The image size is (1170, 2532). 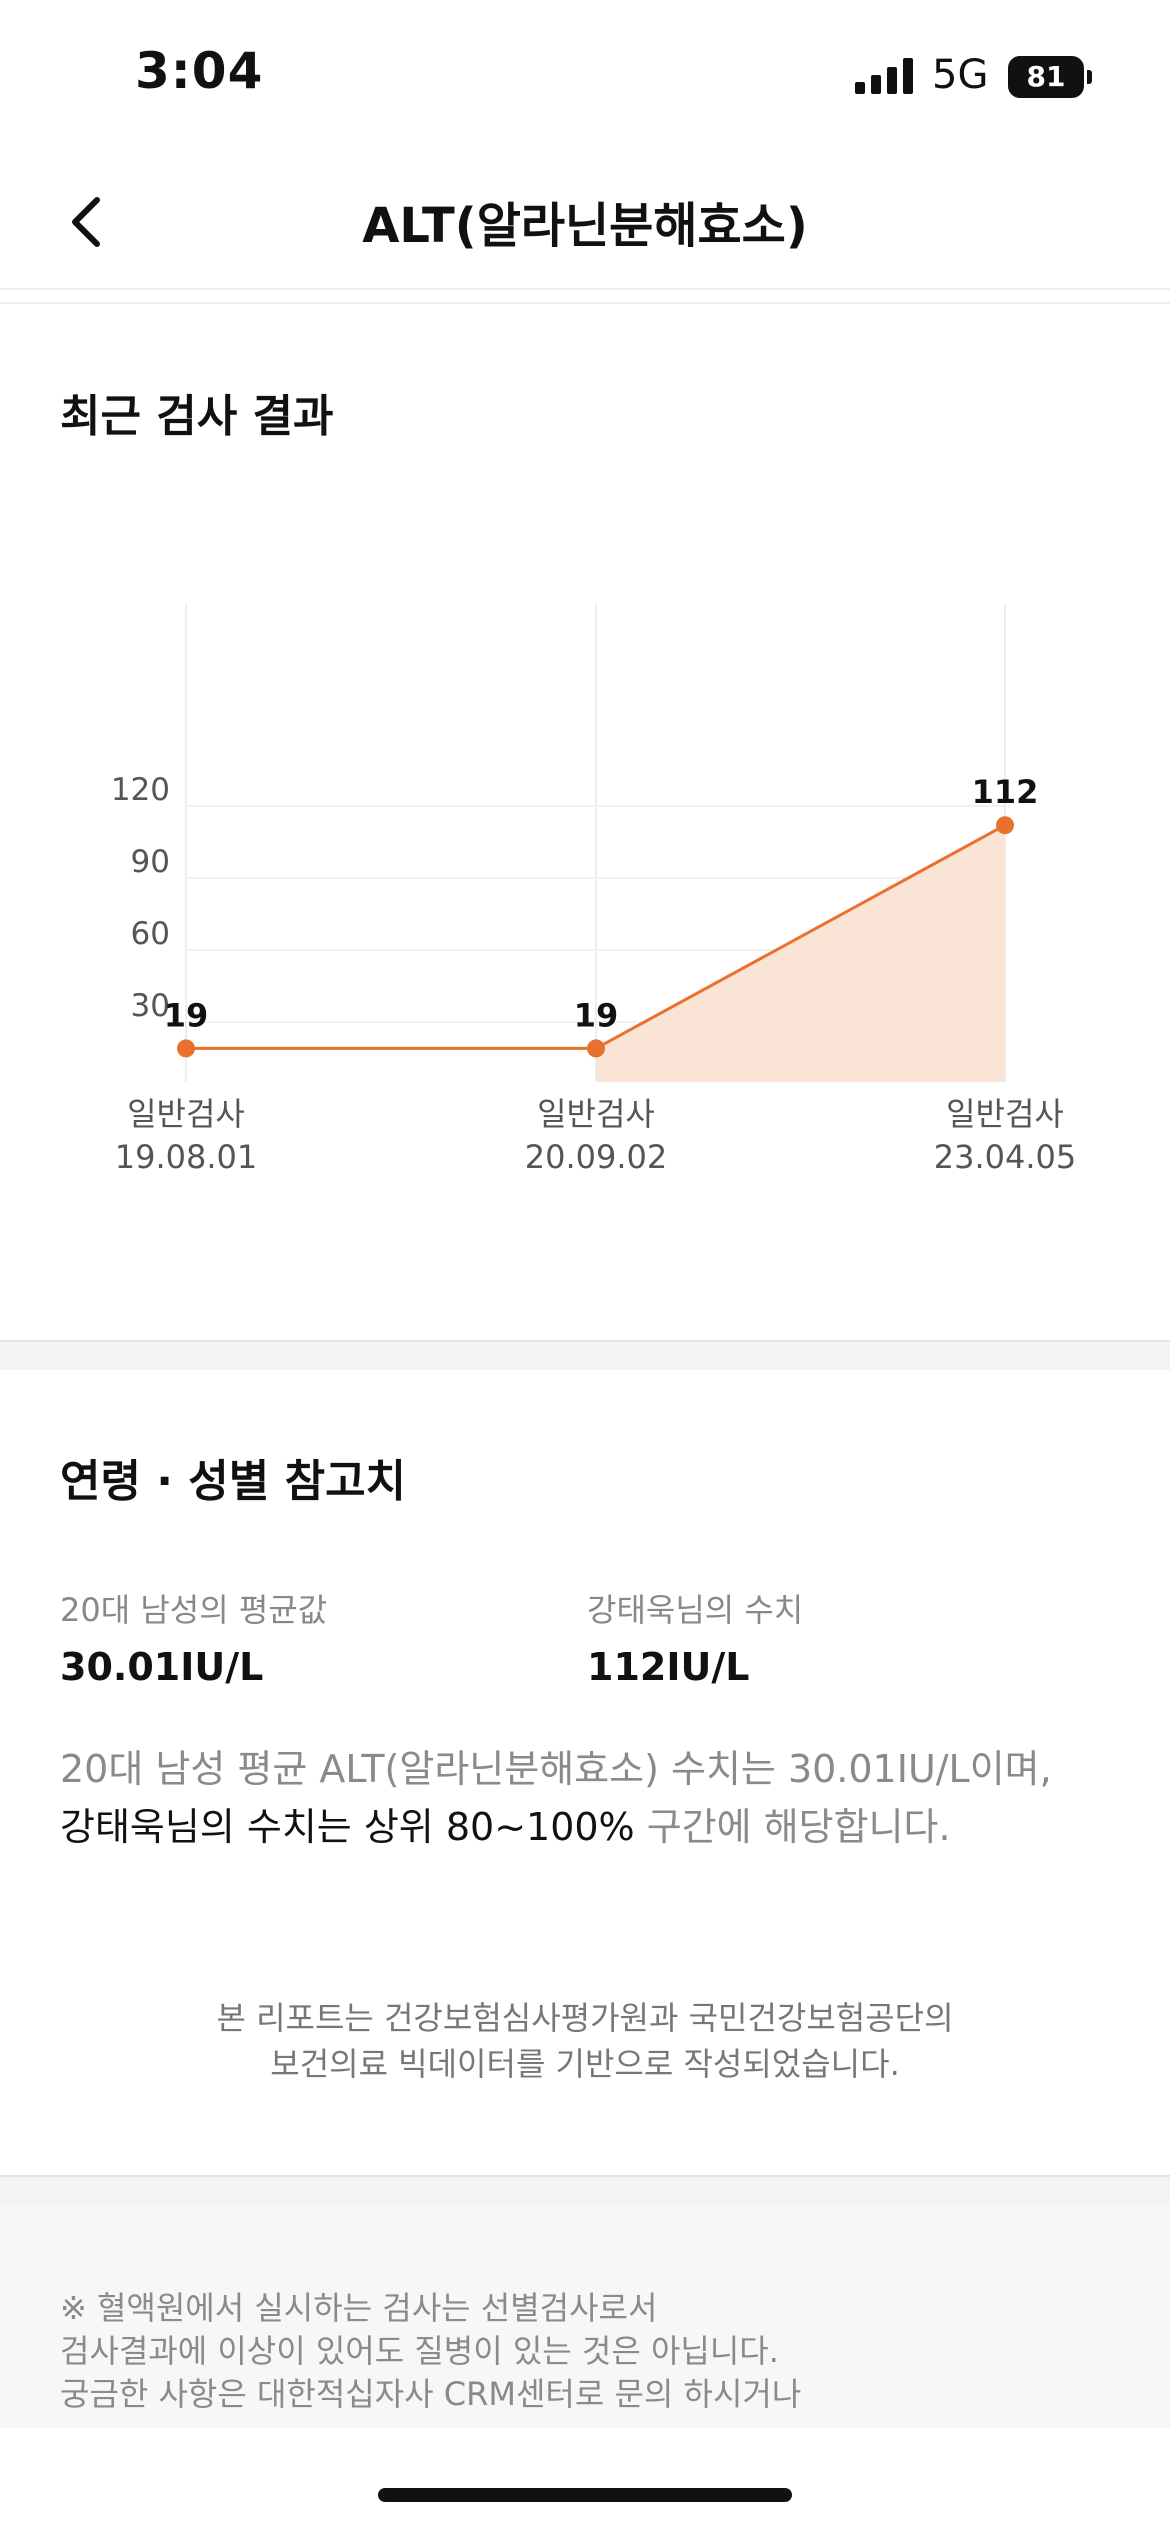 What do you see at coordinates (695, 1610) in the screenshot?
I see `user-value-label: 강태욱님의 수치` at bounding box center [695, 1610].